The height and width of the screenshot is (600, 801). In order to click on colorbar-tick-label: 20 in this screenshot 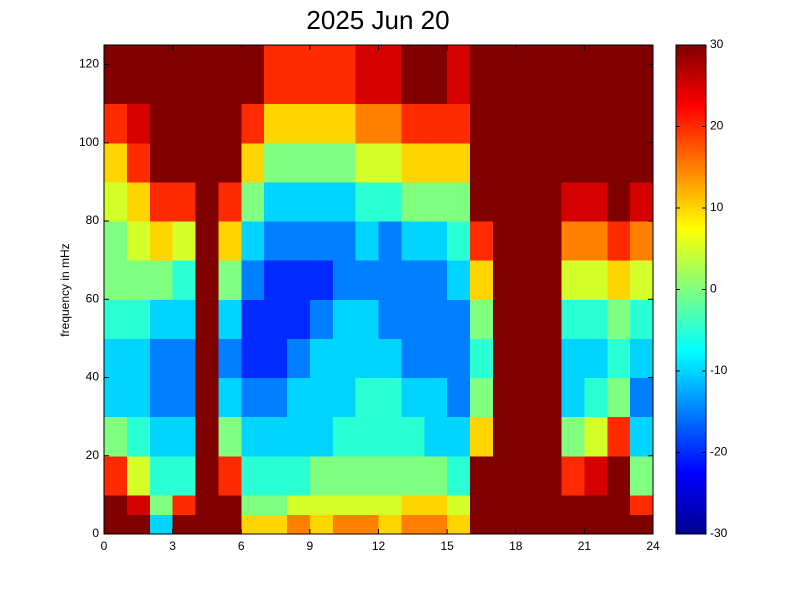, I will do `click(717, 126)`.